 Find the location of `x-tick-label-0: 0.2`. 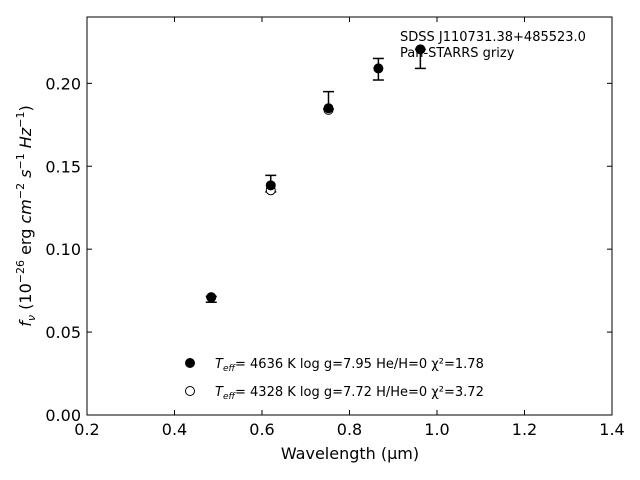

x-tick-label-0: 0.2 is located at coordinates (86, 429).